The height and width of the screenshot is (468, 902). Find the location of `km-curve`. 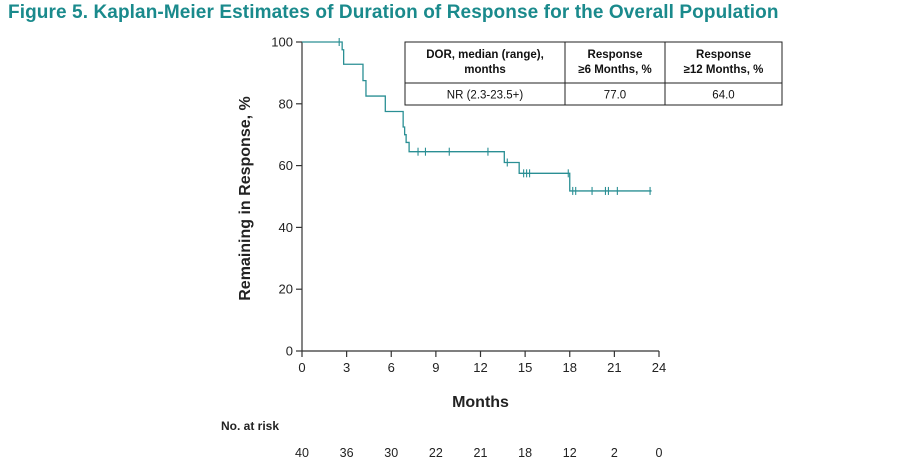

km-curve is located at coordinates (477, 116).